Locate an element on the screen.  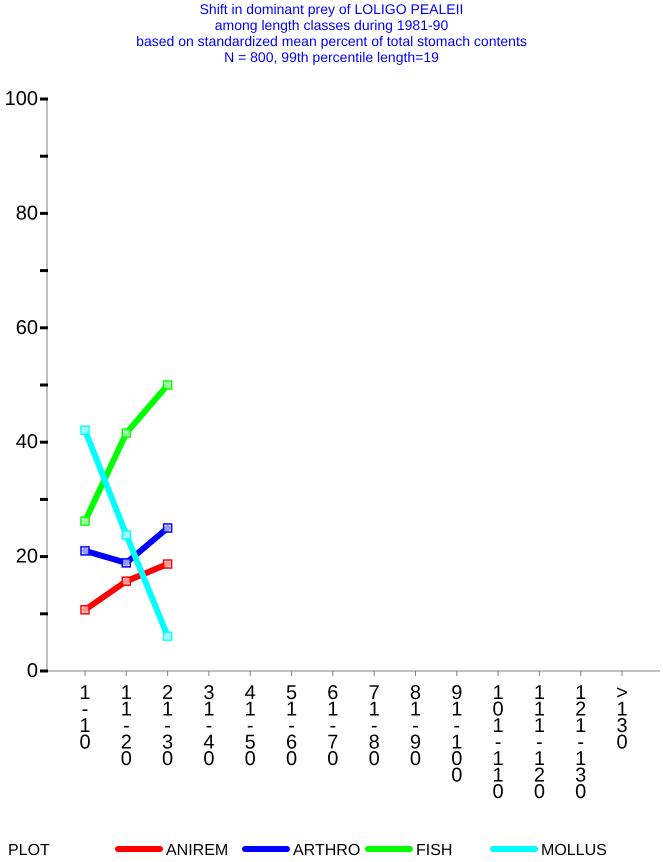
legend-label: ARTHRO is located at coordinates (326, 850).